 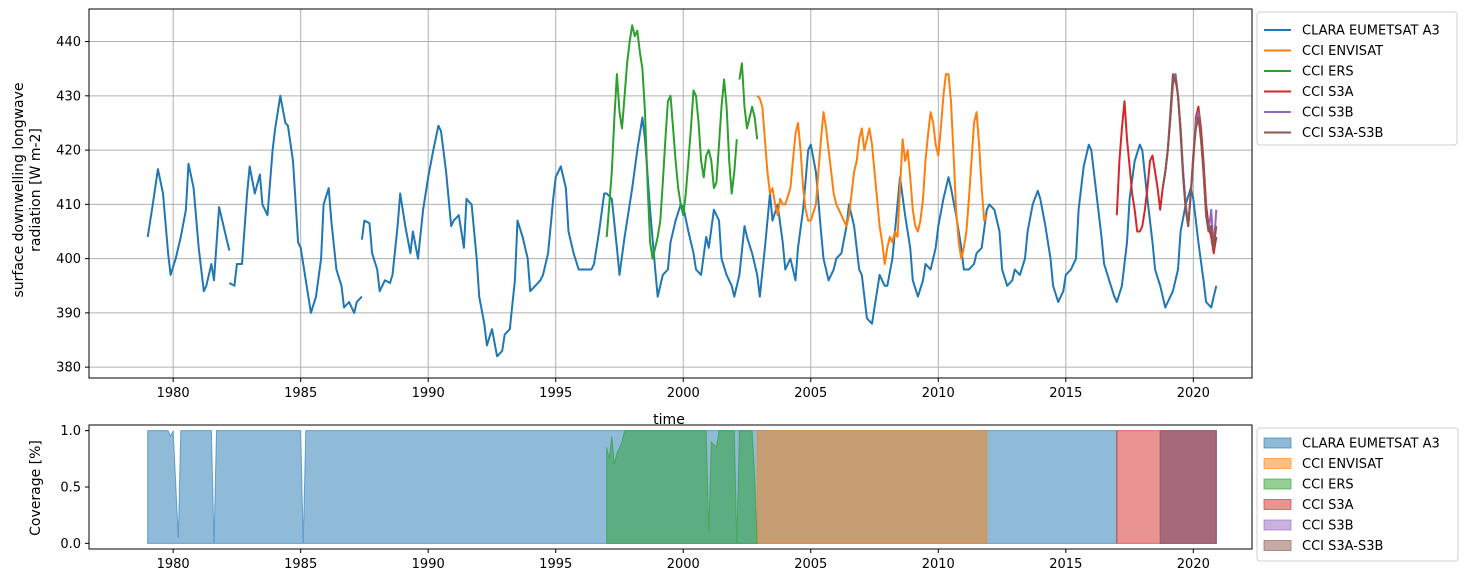 I want to click on coverage-areas, so click(x=682, y=487).